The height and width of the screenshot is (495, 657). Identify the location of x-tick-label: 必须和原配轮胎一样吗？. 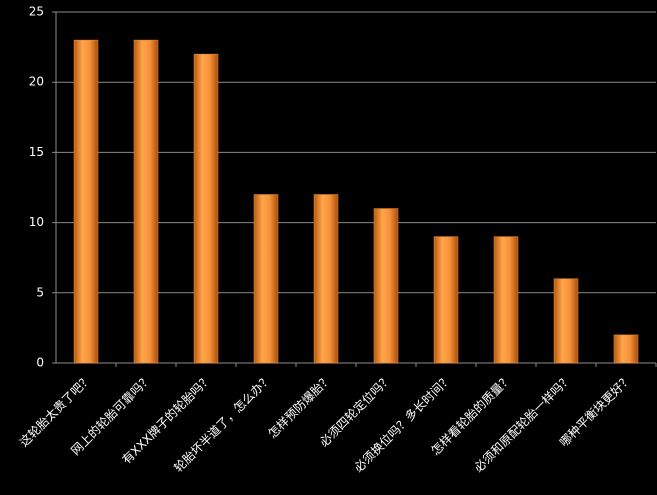
(523, 423).